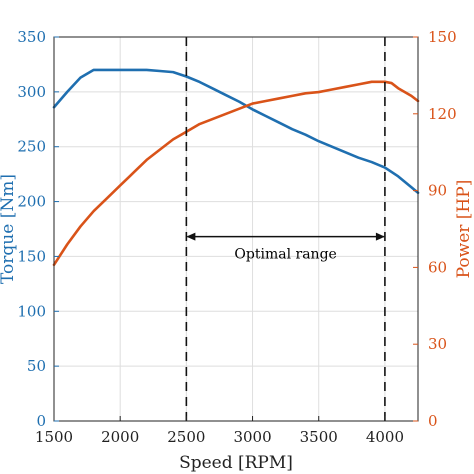  What do you see at coordinates (380, 236) in the screenshot?
I see `optimal-range-arrowhead-right` at bounding box center [380, 236].